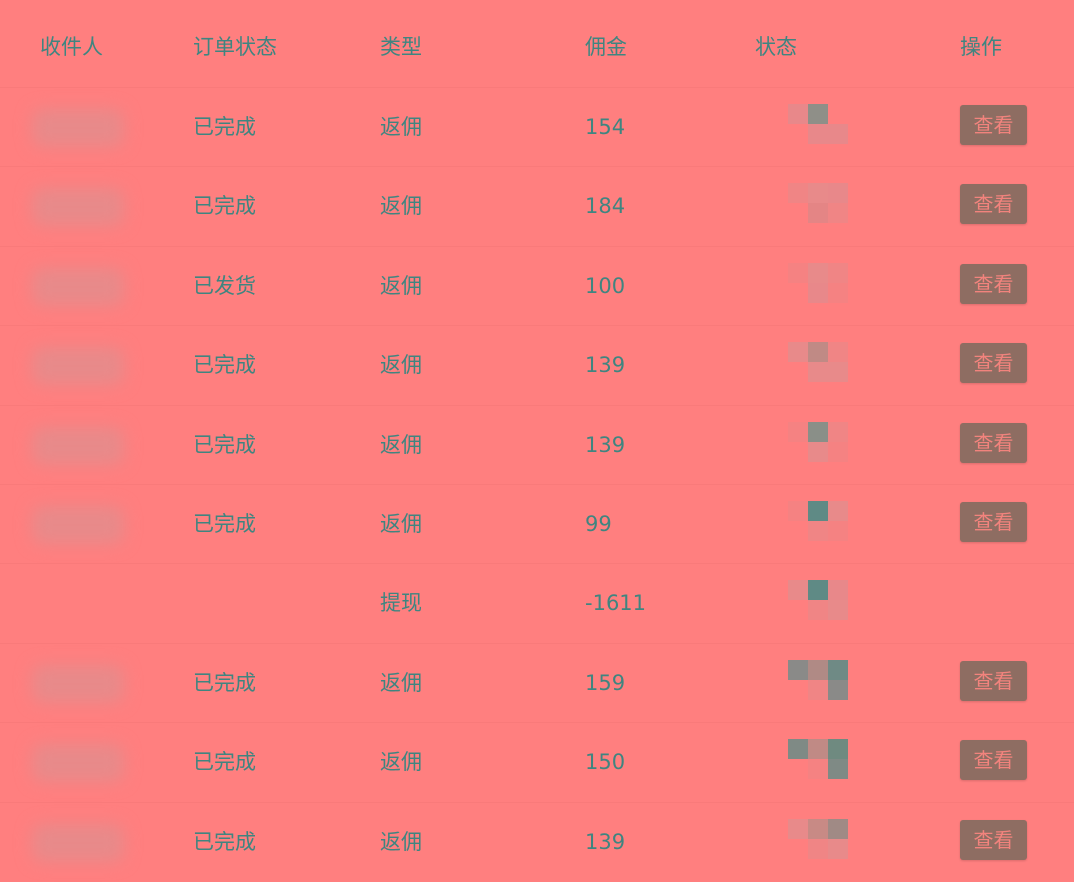  What do you see at coordinates (605, 762) in the screenshot?
I see `commission: 150` at bounding box center [605, 762].